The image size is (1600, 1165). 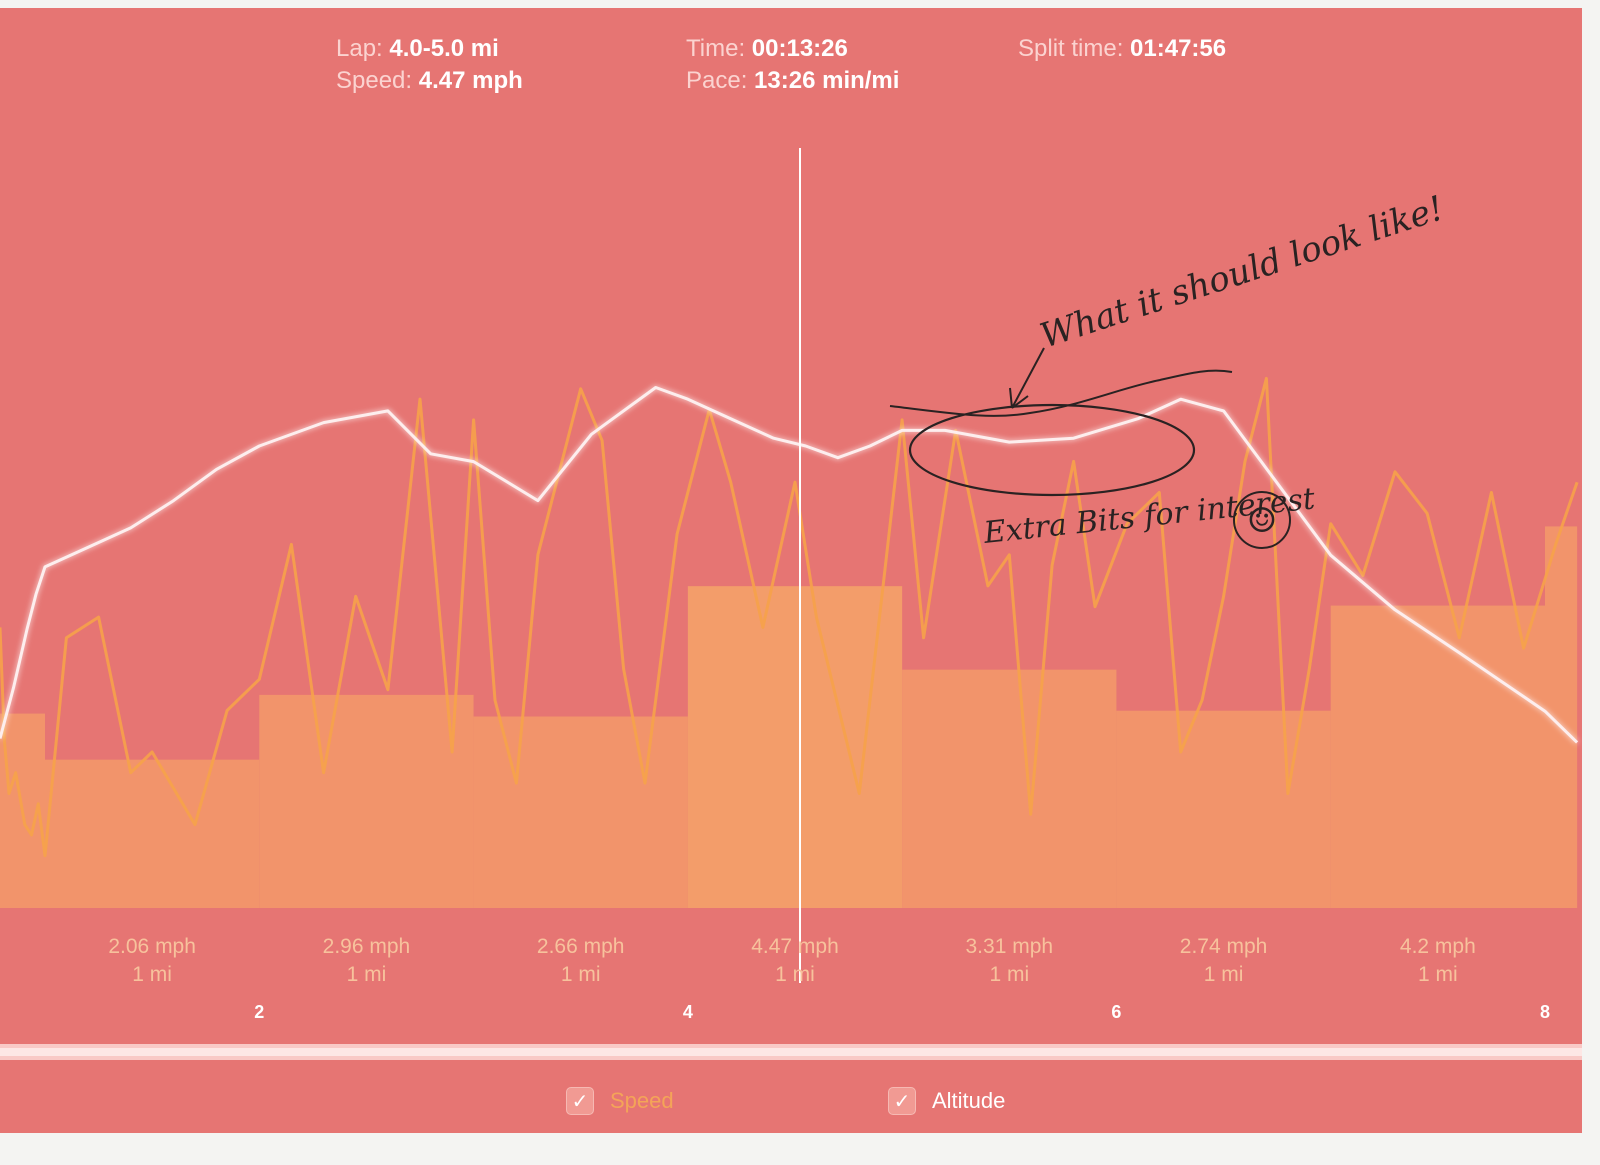 I want to click on annotation-arrow, so click(x=1027, y=378).